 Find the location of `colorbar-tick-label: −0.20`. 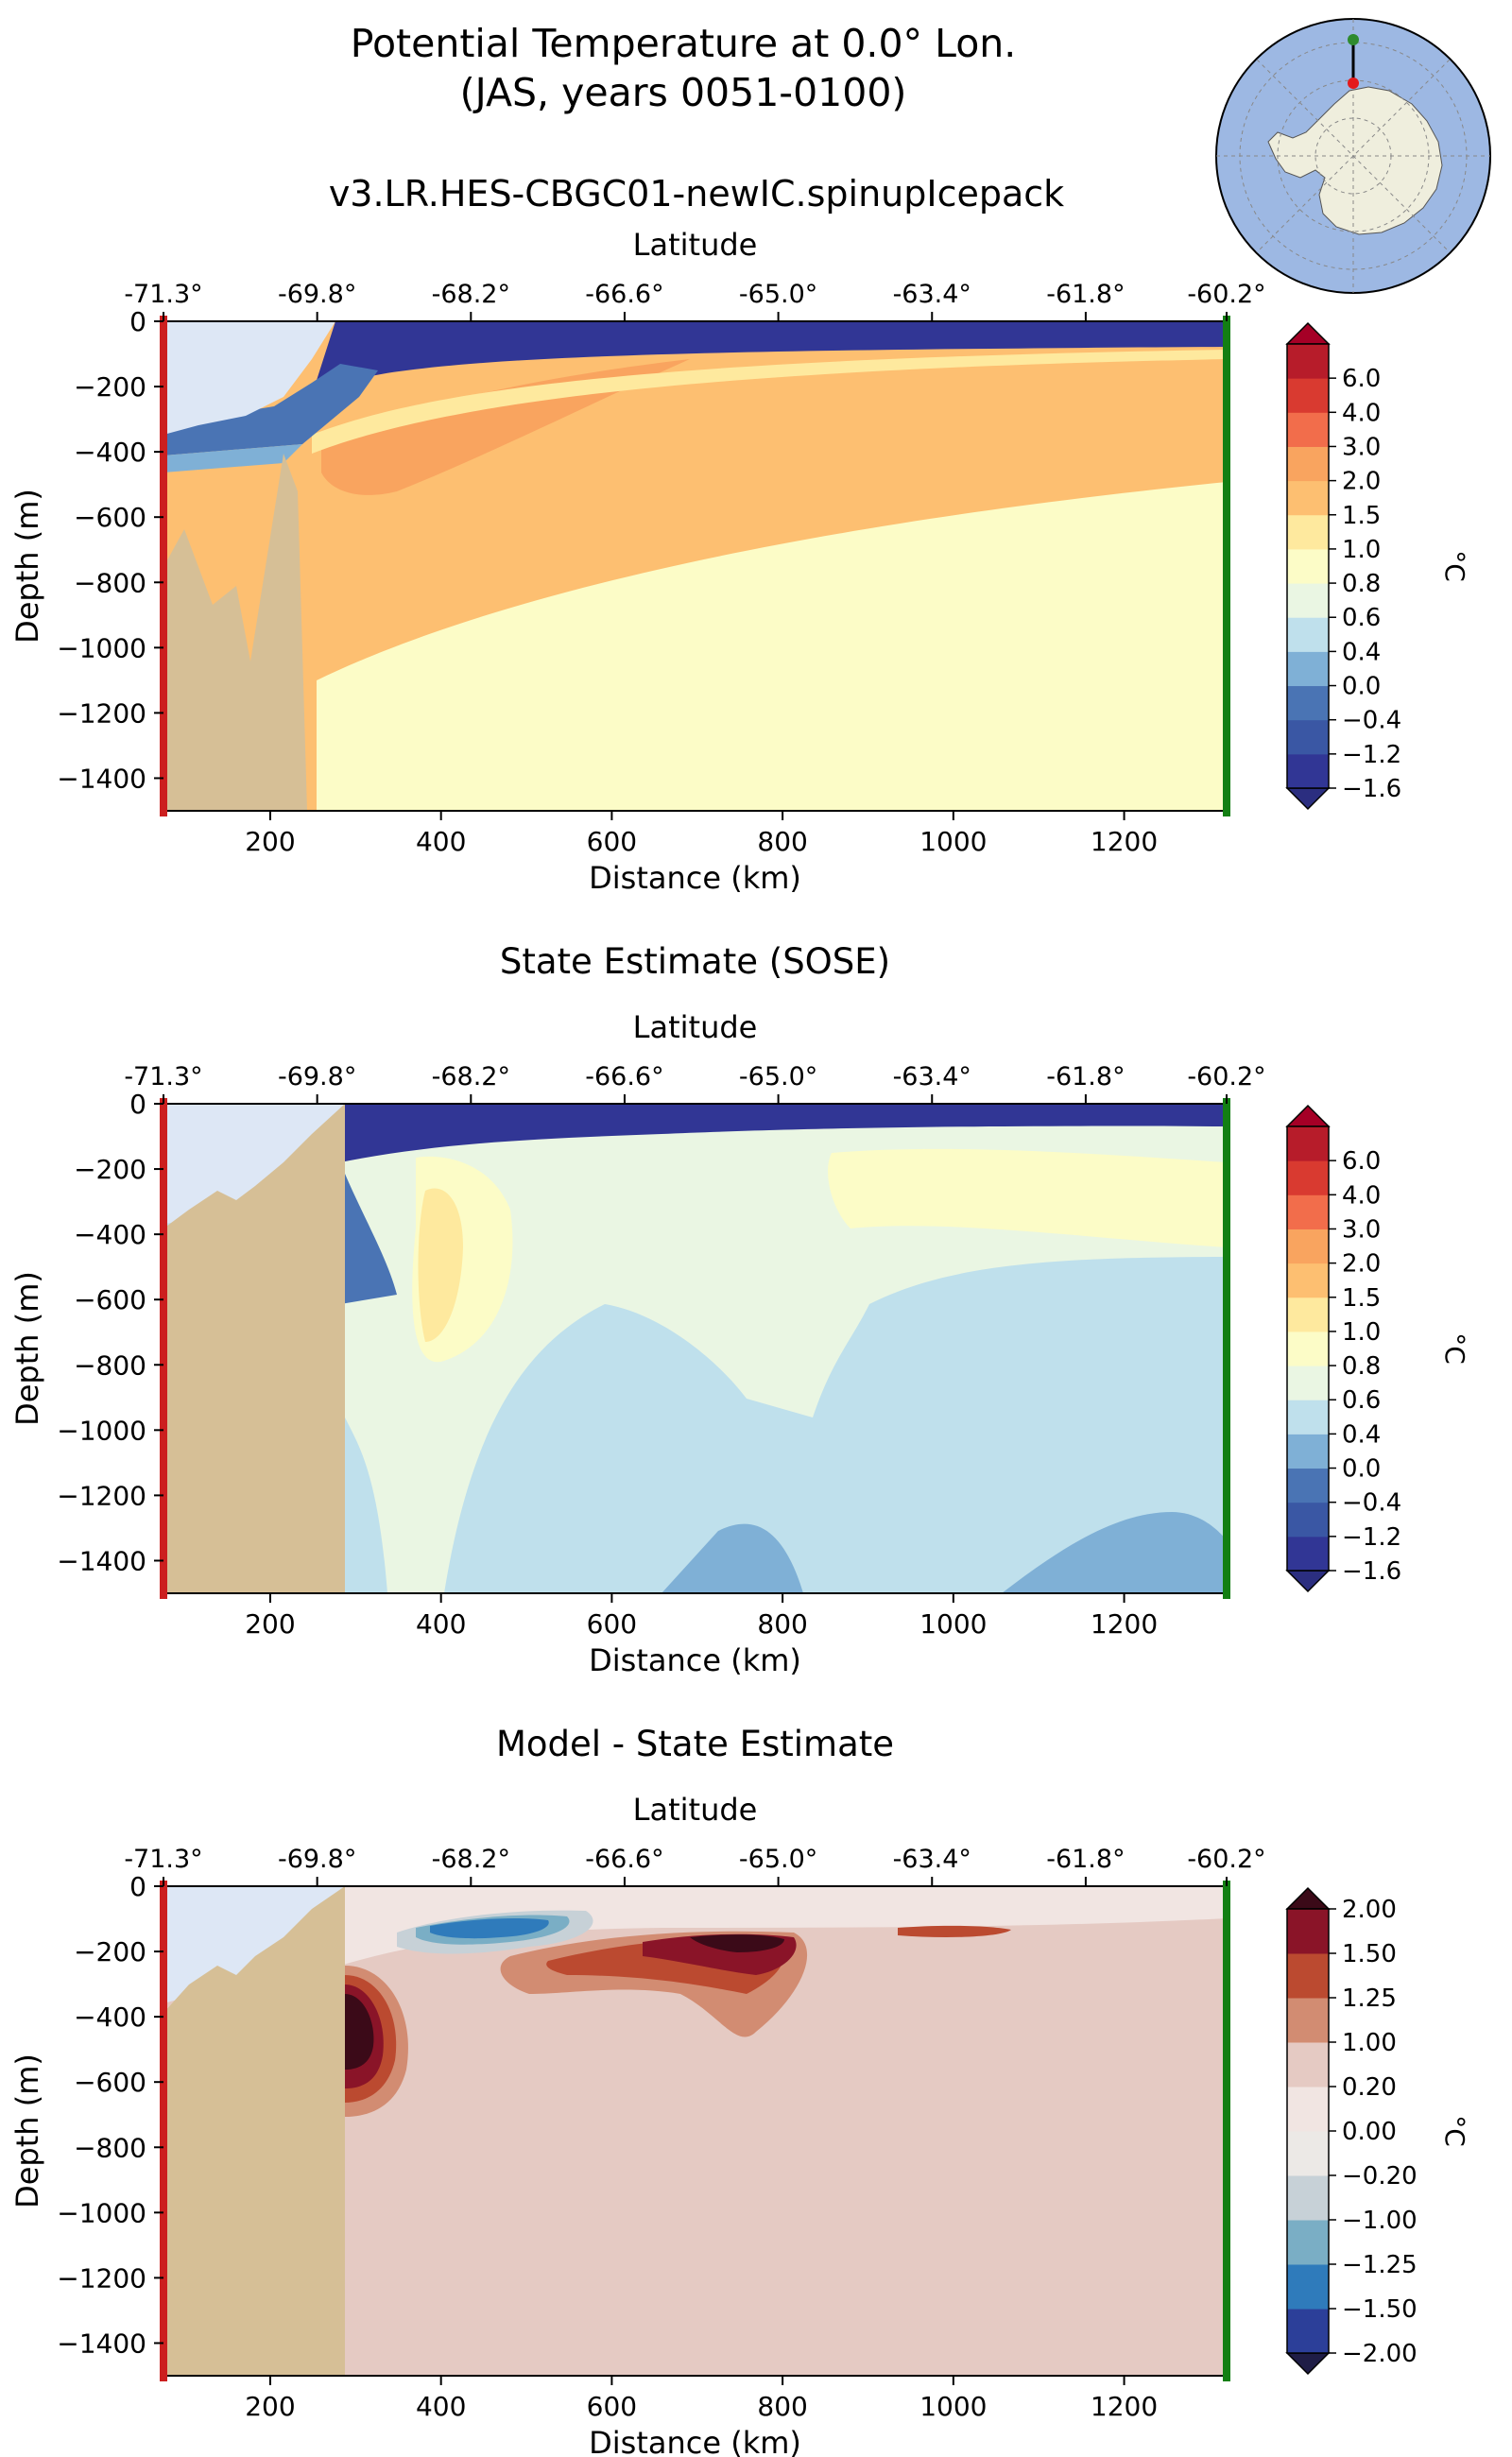

colorbar-tick-label: −0.20 is located at coordinates (1380, 2176).